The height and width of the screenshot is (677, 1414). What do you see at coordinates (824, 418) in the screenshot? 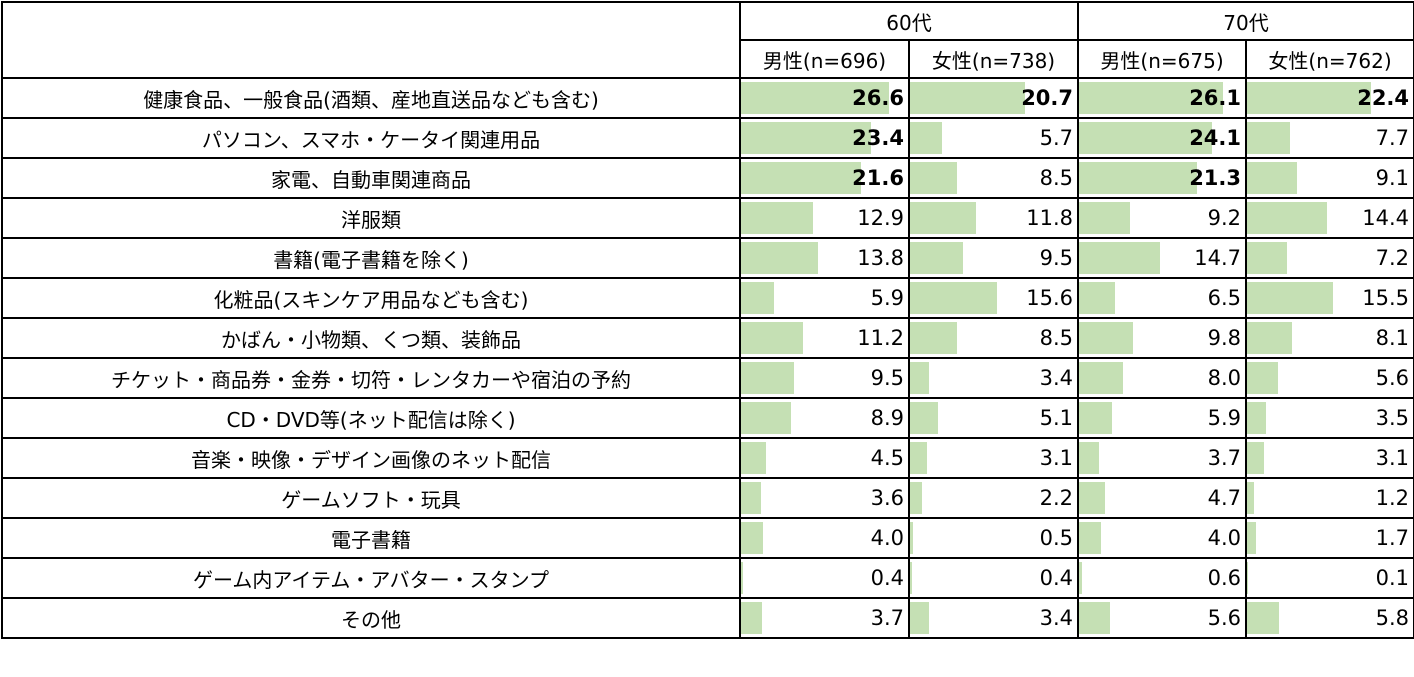
I see `value-cell: 8.9` at bounding box center [824, 418].